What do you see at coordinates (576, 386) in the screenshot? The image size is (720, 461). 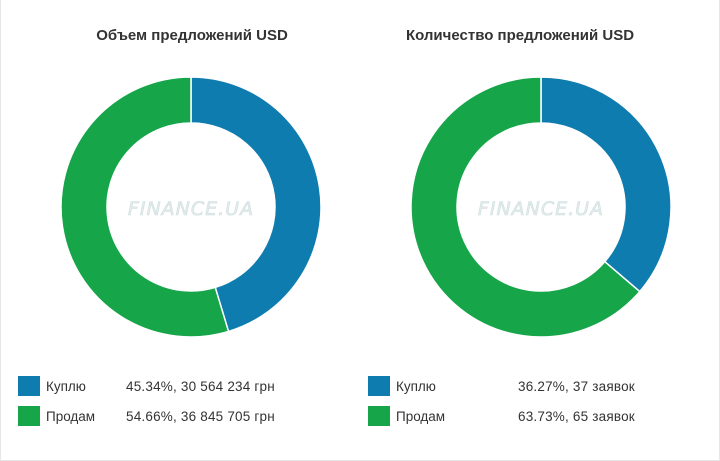 I see `legend-value: 36.27%, 37 заявок` at bounding box center [576, 386].